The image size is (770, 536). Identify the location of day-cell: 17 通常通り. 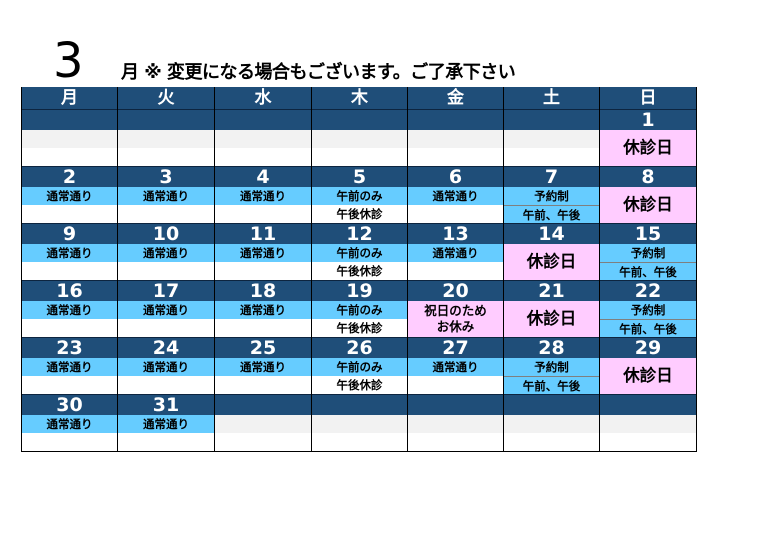
(166, 308).